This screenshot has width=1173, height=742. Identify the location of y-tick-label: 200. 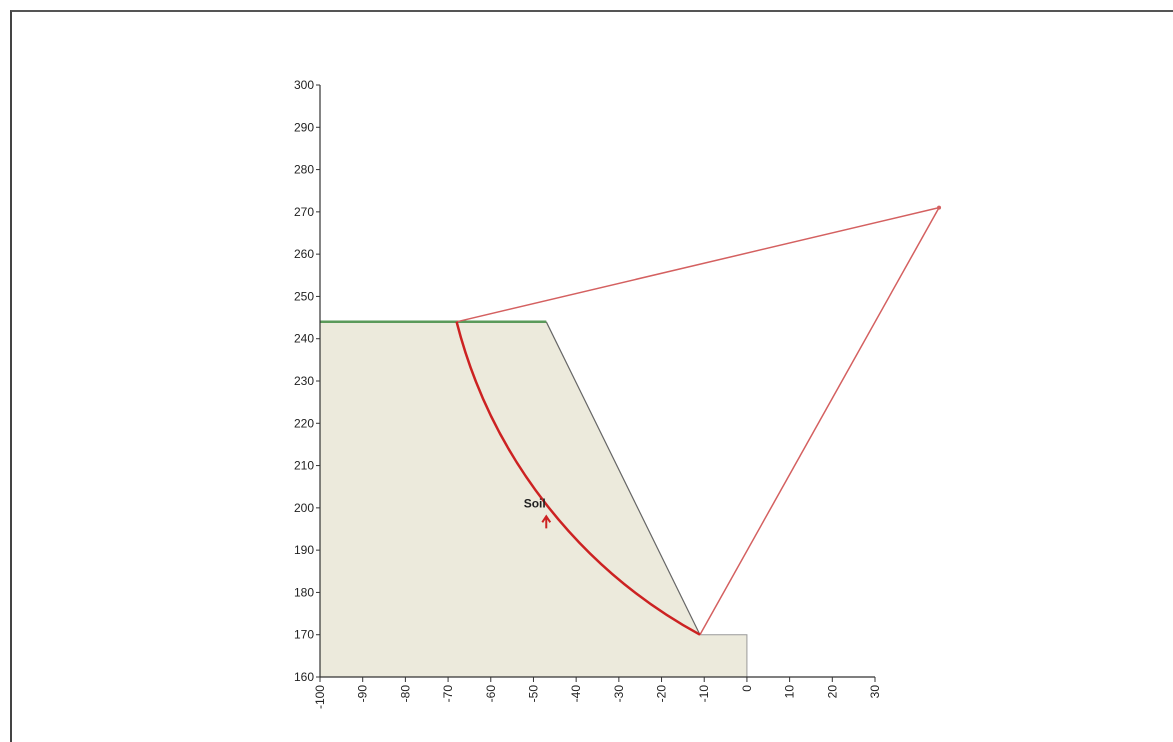
(304, 508).